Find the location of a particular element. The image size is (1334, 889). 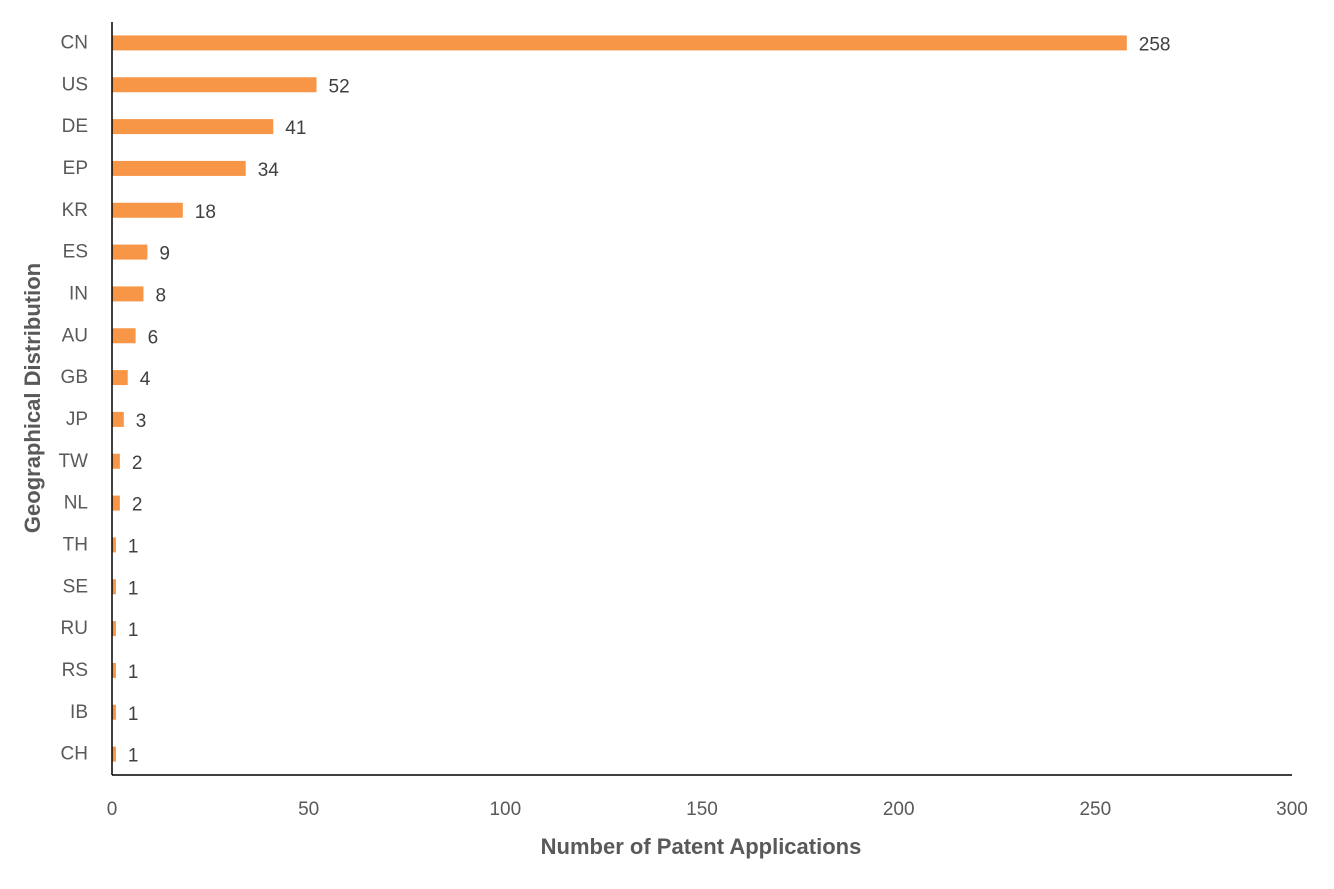

category-label-se: SE is located at coordinates (75, 586).